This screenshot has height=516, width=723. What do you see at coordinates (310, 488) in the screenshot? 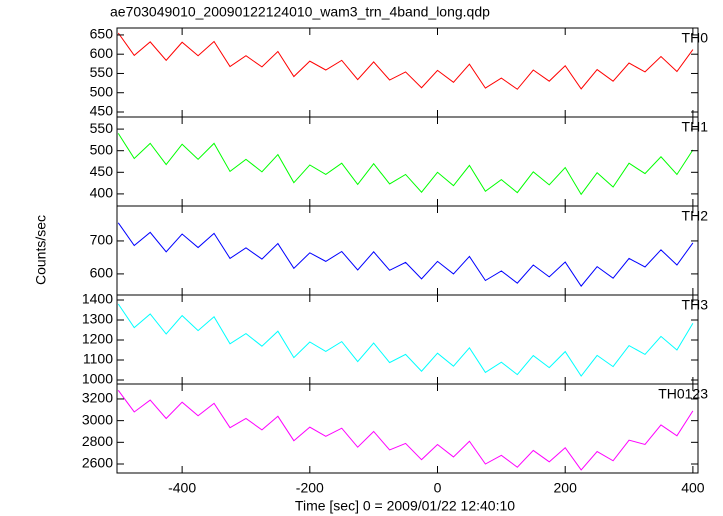
I see `x-tick-label: -200` at bounding box center [310, 488].